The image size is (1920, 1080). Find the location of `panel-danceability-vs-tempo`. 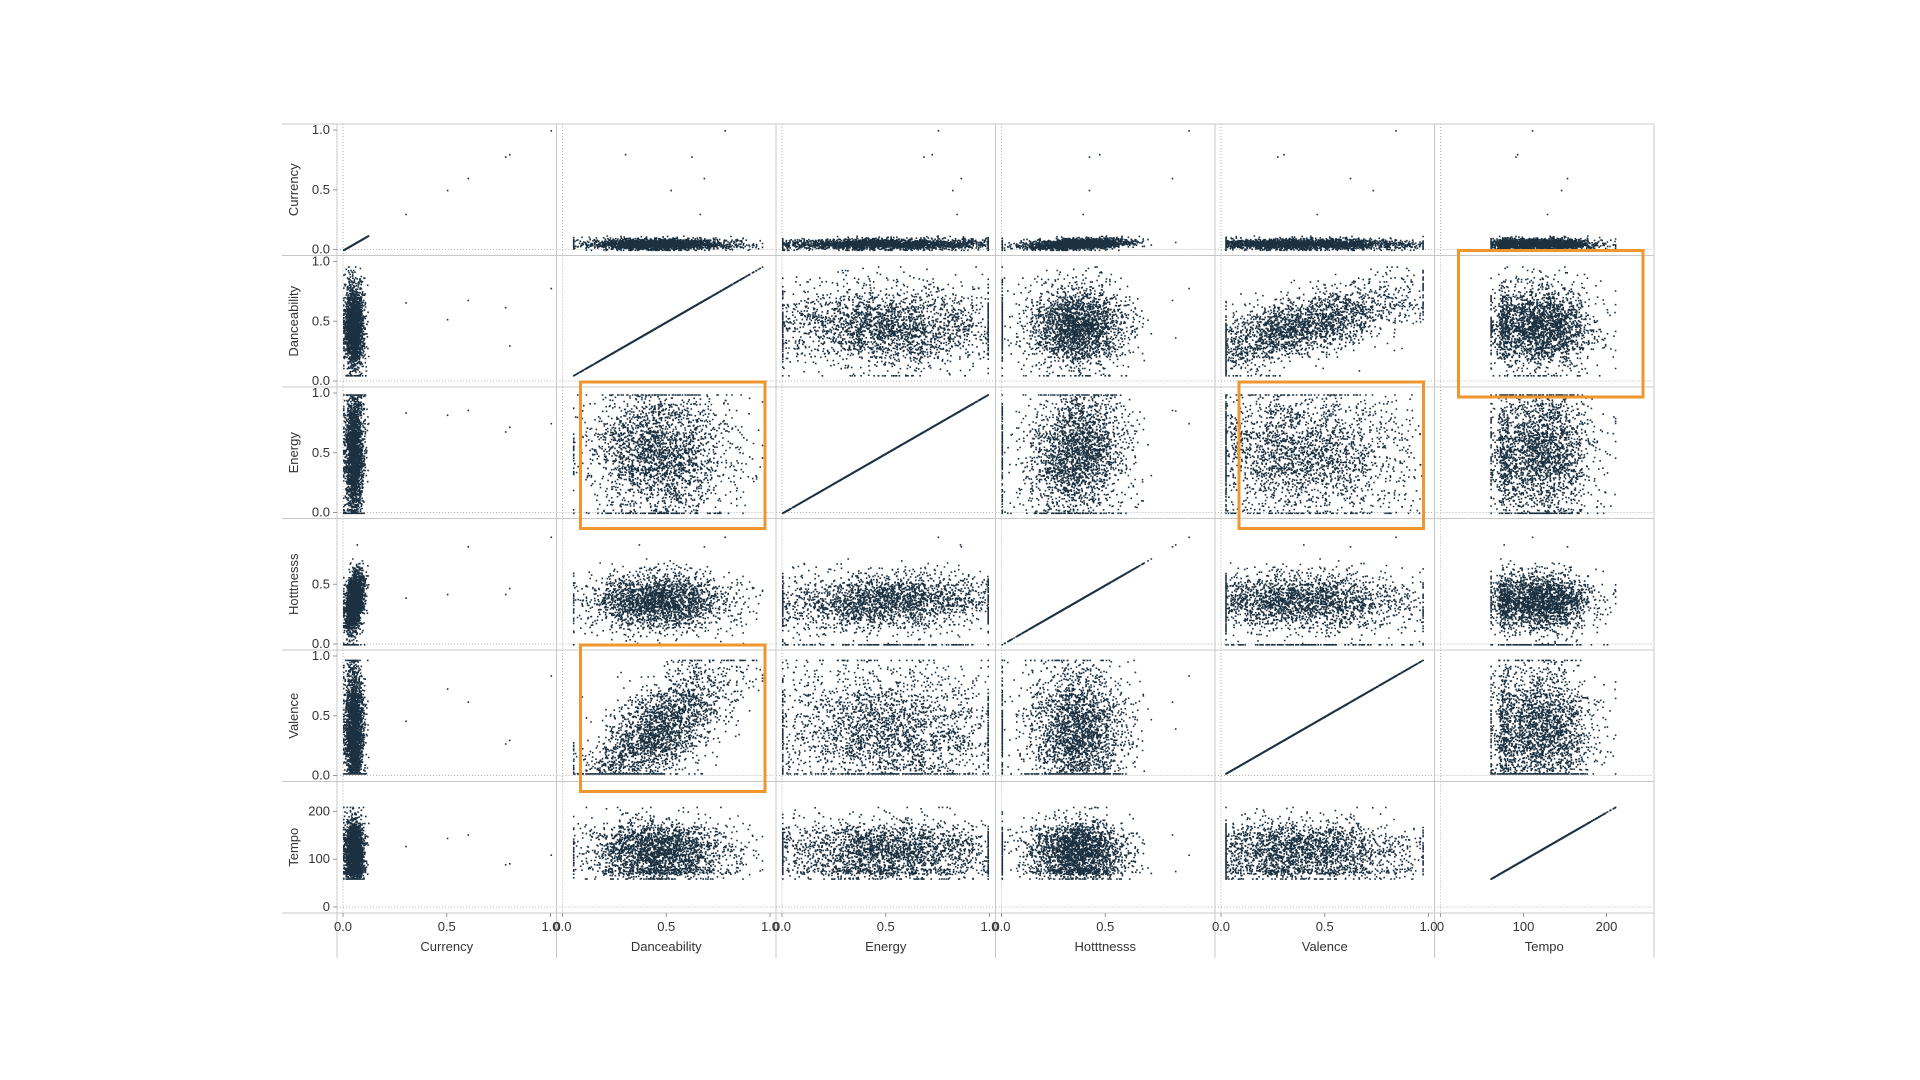

panel-danceability-vs-tempo is located at coordinates (1544, 321).